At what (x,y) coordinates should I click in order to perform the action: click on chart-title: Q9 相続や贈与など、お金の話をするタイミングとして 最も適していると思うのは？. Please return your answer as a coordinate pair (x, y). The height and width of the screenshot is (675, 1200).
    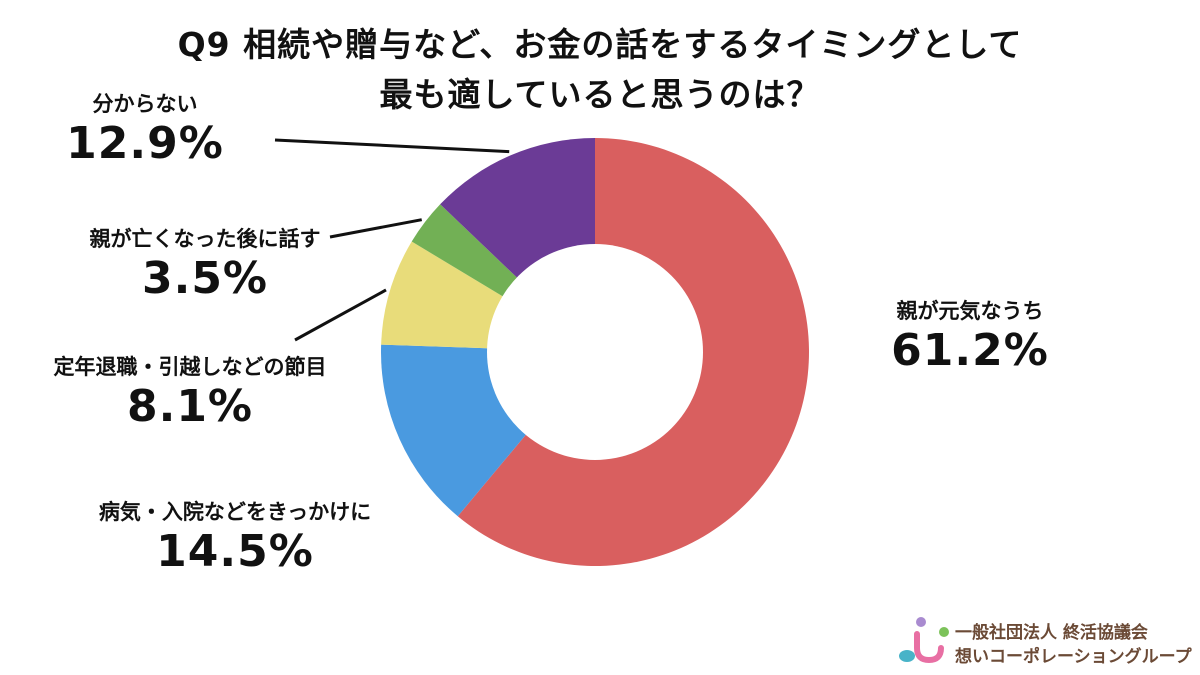
    Looking at the image, I should click on (600, 70).